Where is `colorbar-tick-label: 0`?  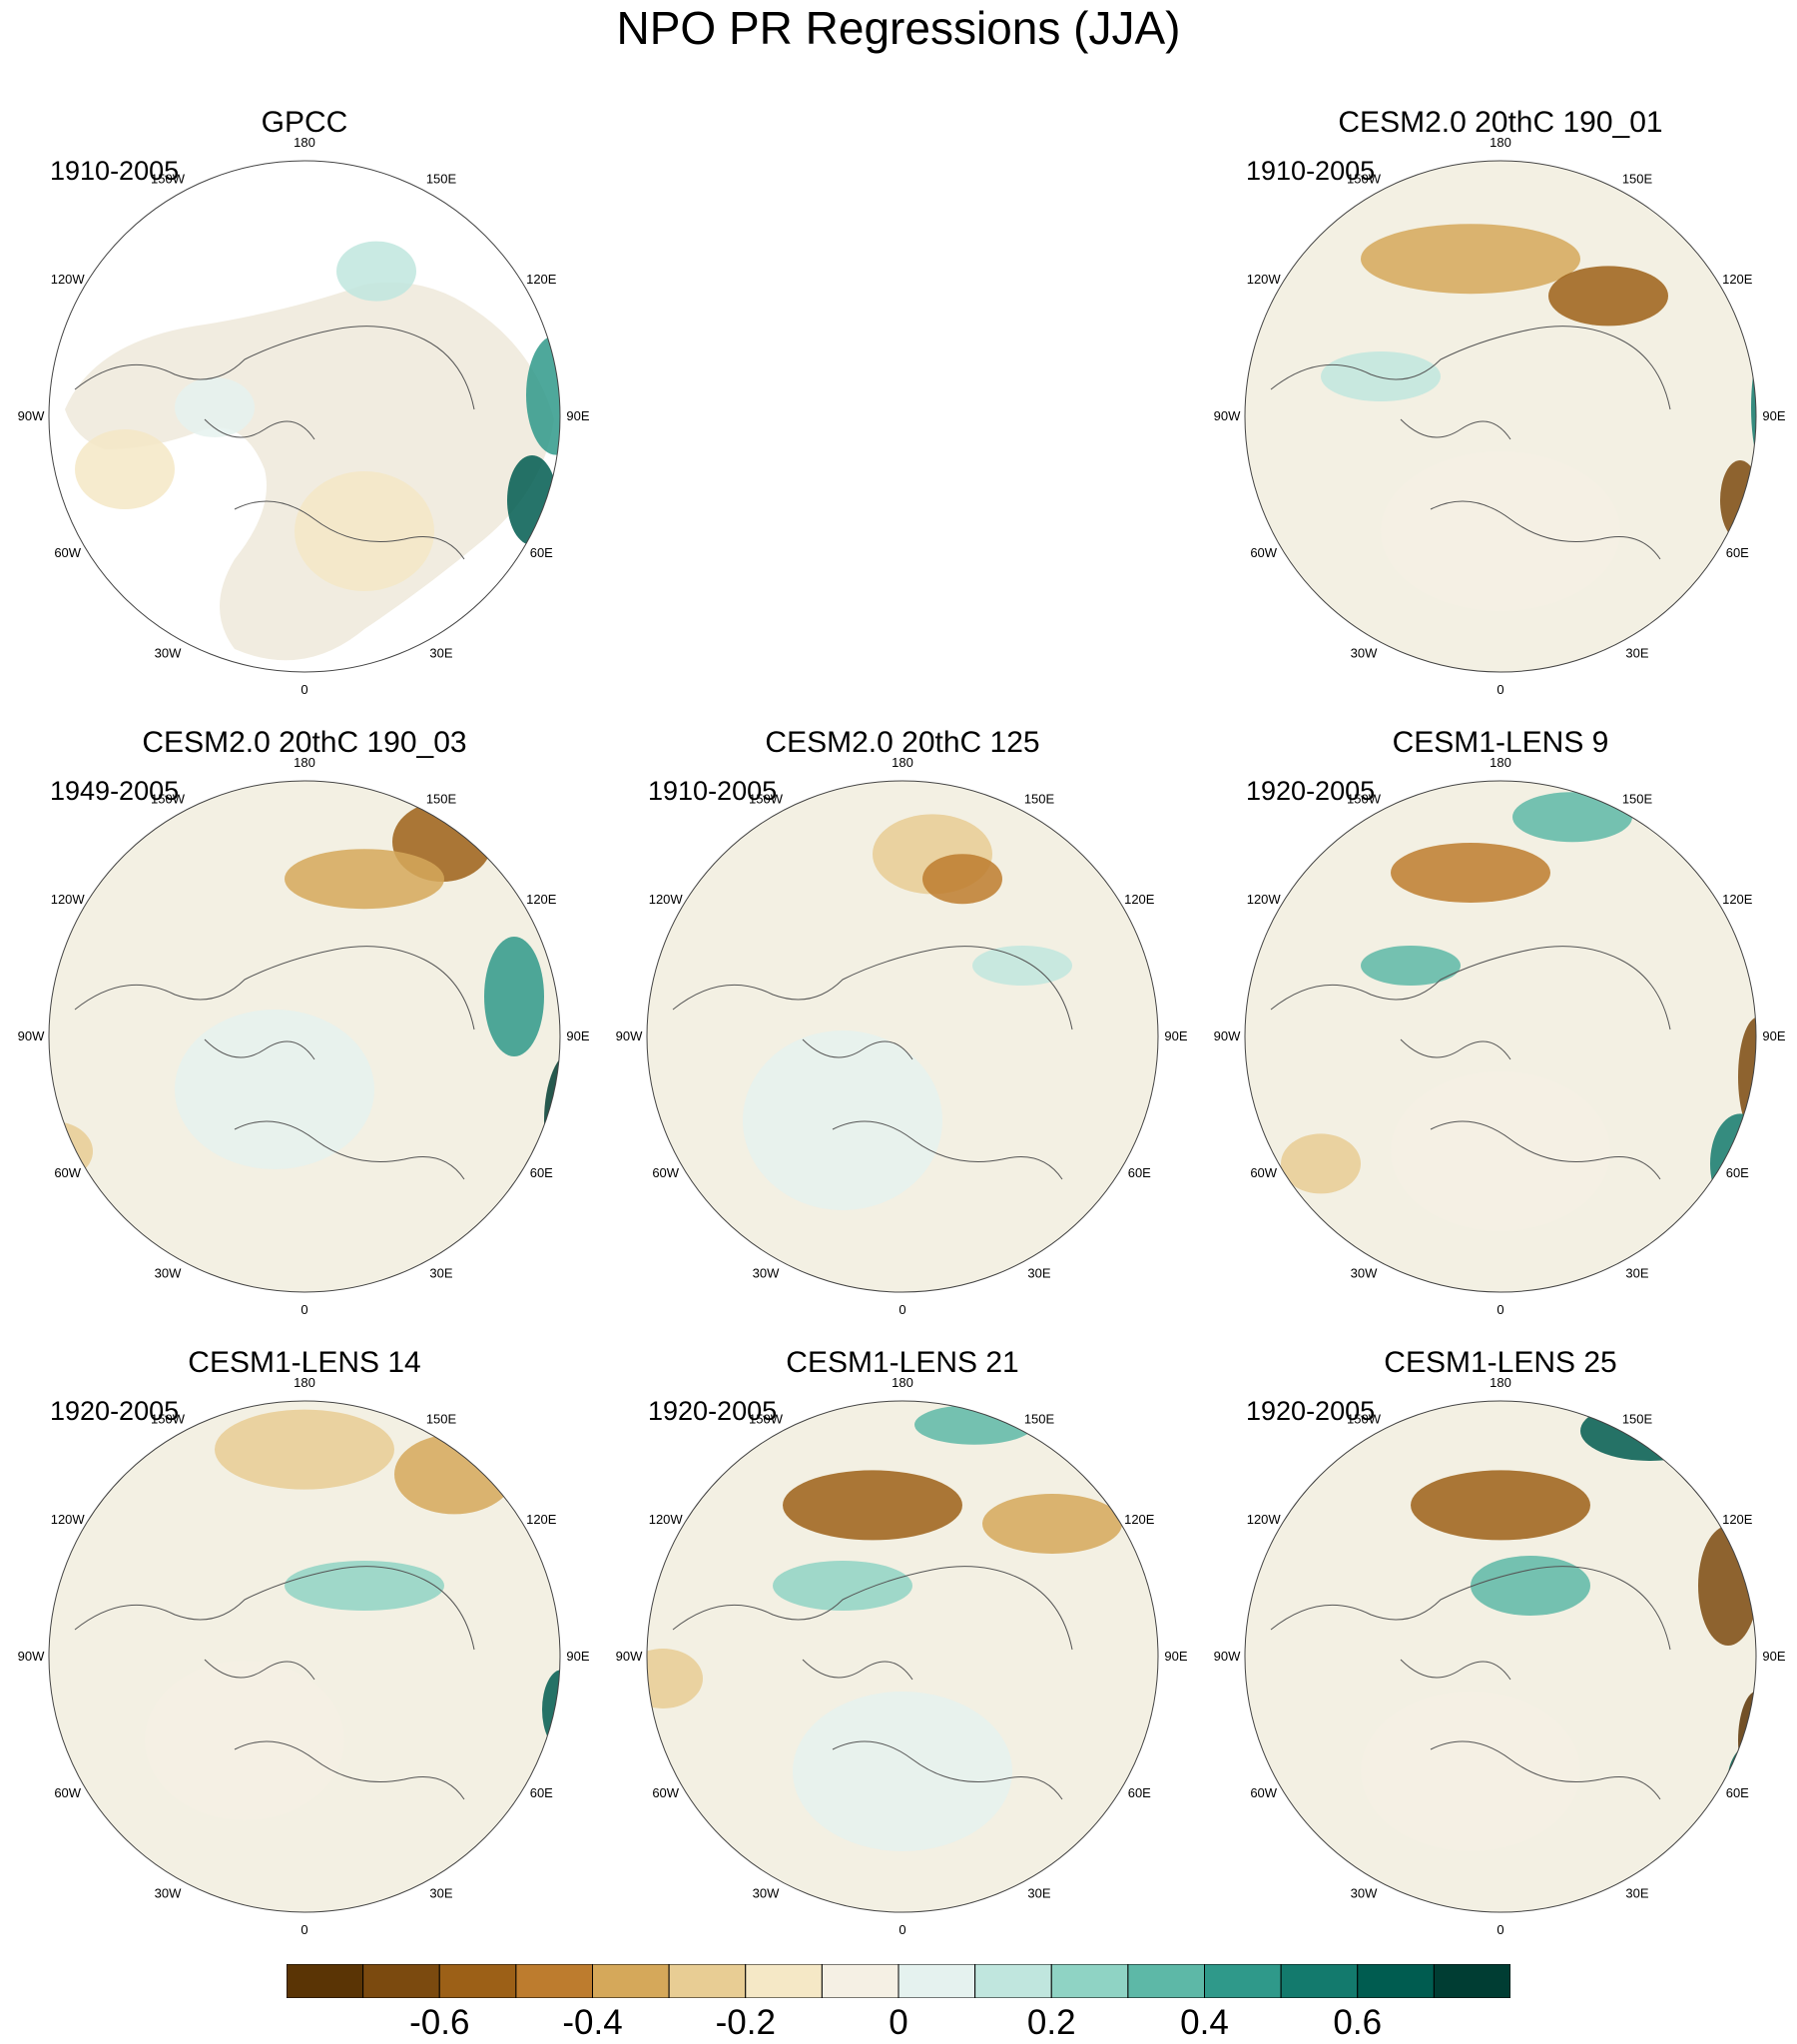
colorbar-tick-label: 0 is located at coordinates (898, 2022).